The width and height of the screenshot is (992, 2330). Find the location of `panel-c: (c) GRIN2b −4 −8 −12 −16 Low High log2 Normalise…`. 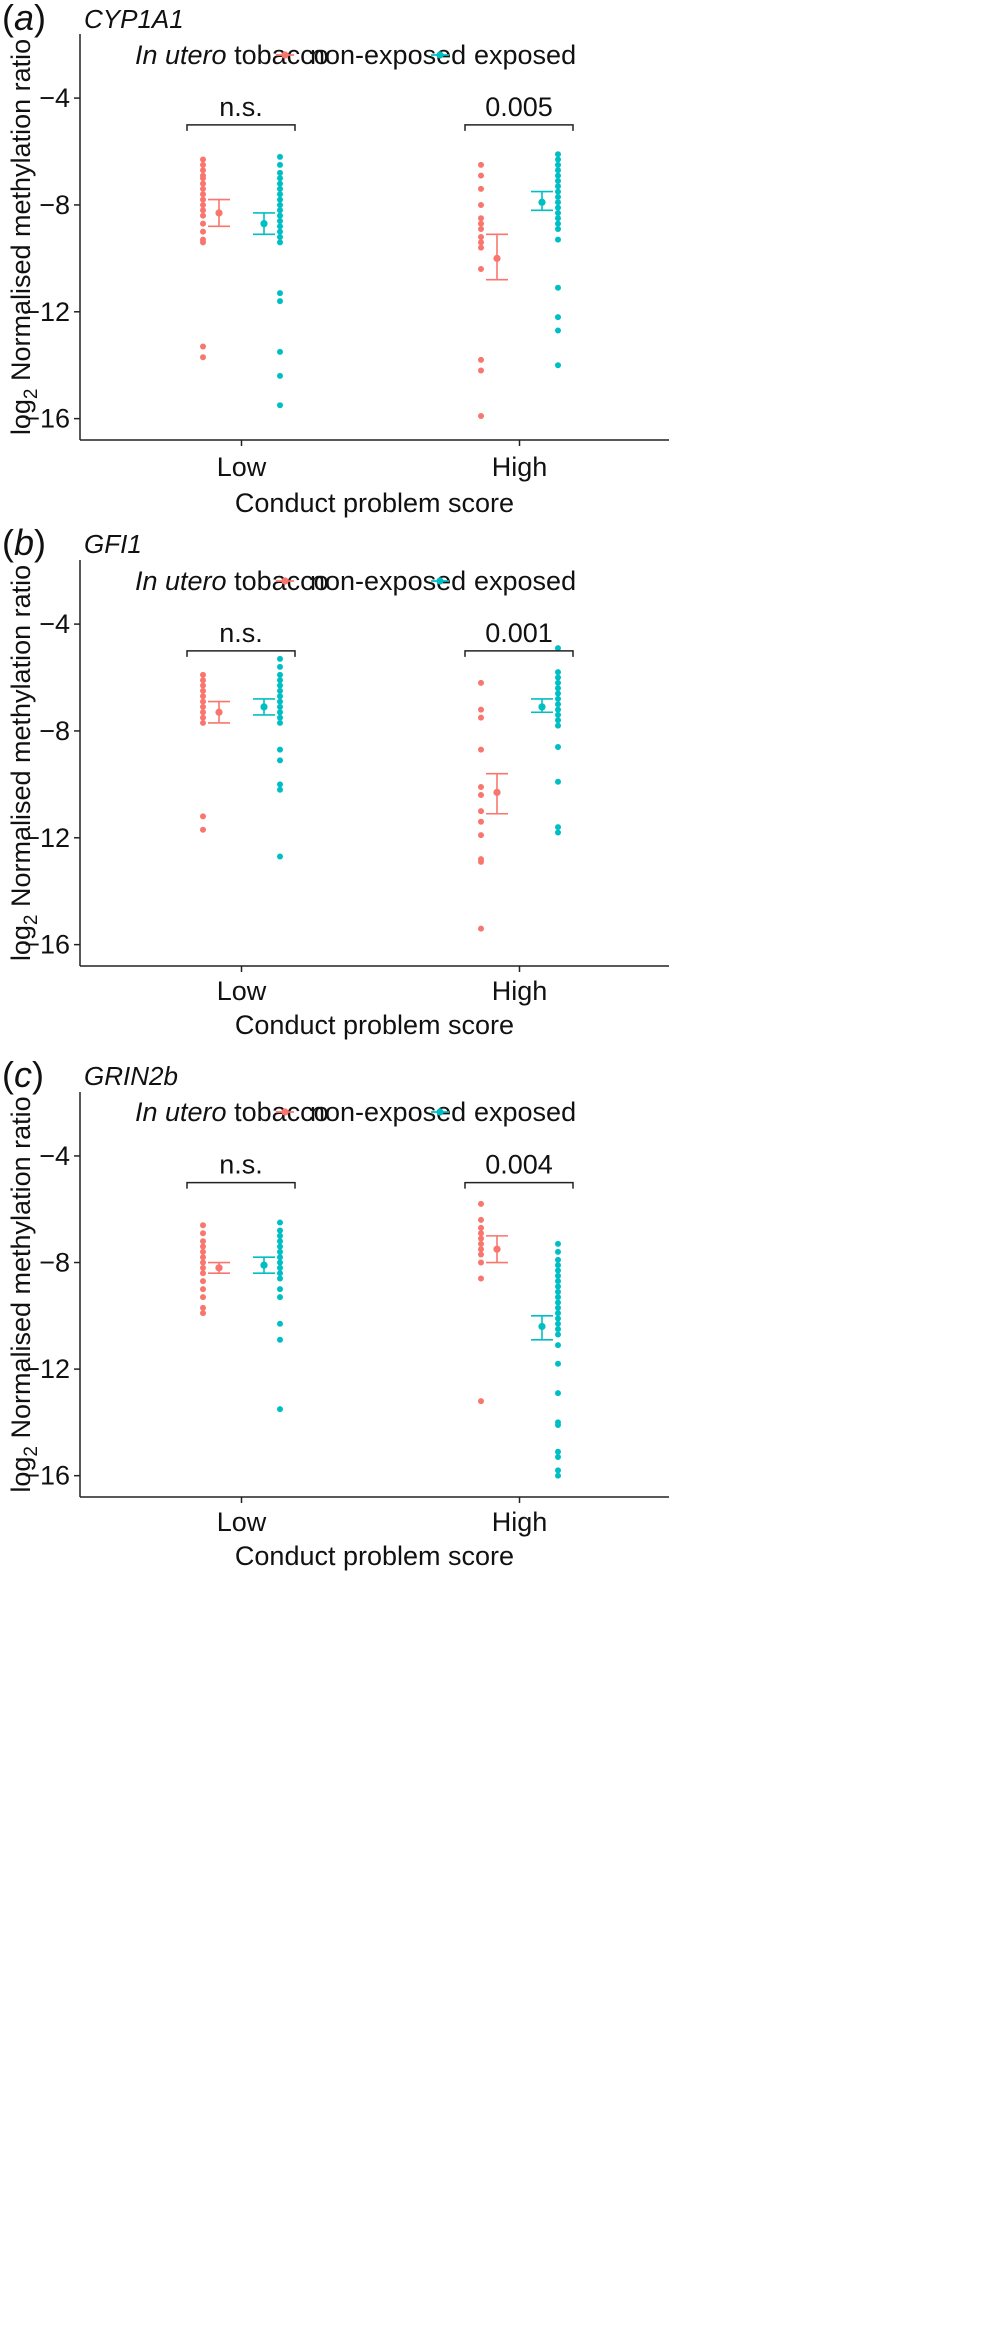

panel-c: (c) GRIN2b −4 −8 −12 −16 Low High log2 Normalise… is located at coordinates (335, 1312).